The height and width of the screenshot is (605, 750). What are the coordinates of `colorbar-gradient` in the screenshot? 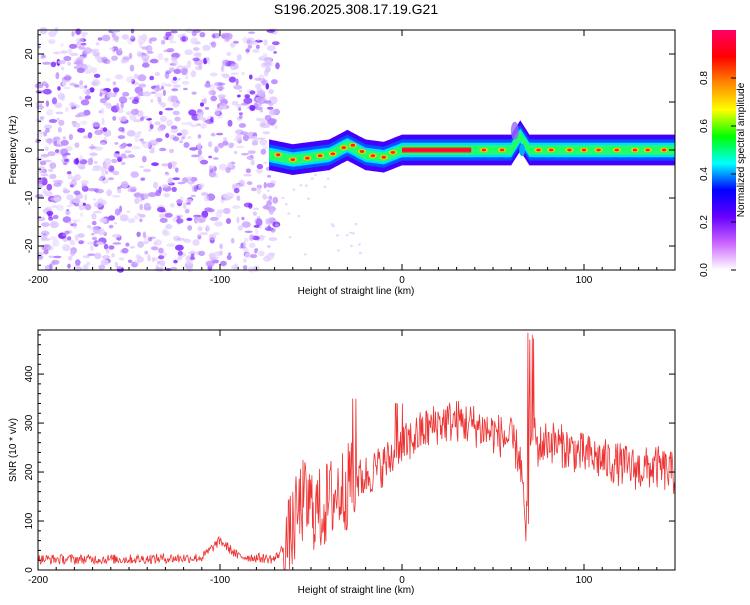 It's located at (724, 150).